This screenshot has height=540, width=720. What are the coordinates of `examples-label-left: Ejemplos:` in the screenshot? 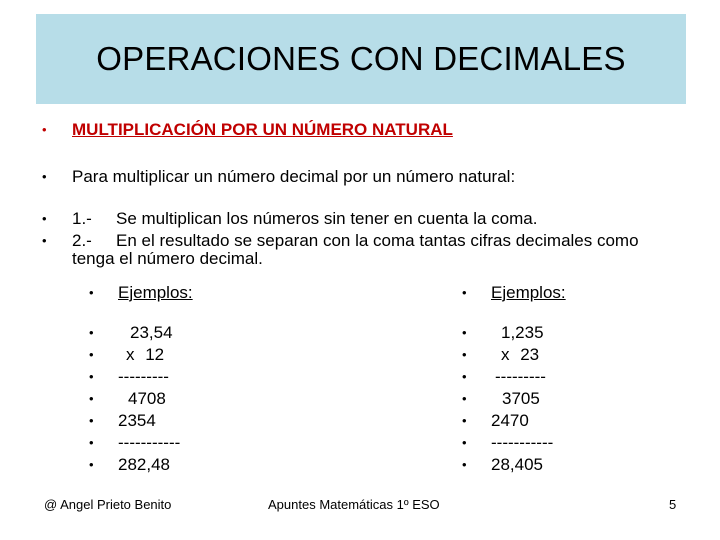 It's located at (155, 292).